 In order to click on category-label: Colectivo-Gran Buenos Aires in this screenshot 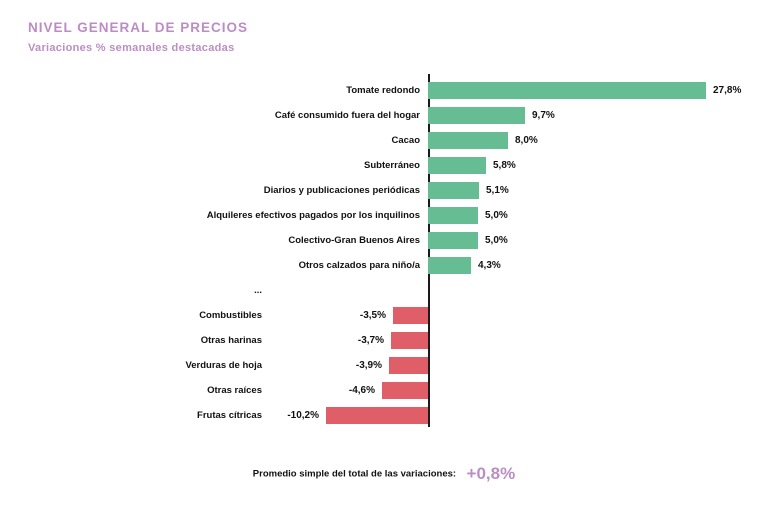, I will do `click(354, 240)`.